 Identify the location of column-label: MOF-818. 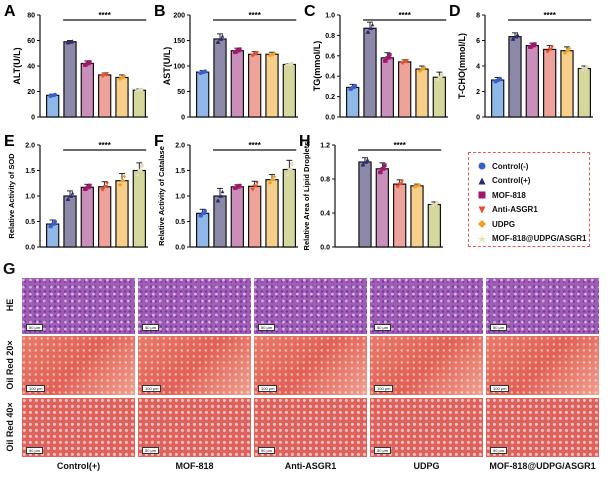
(194, 466).